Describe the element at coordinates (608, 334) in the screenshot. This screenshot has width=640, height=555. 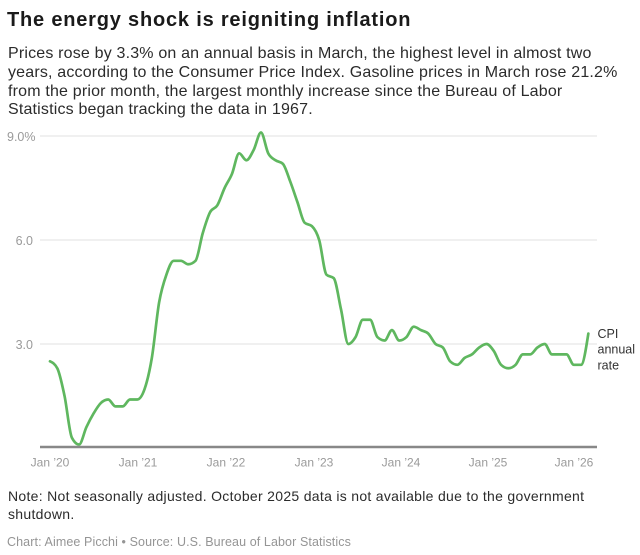
I see `svg-text: CPI` at that location.